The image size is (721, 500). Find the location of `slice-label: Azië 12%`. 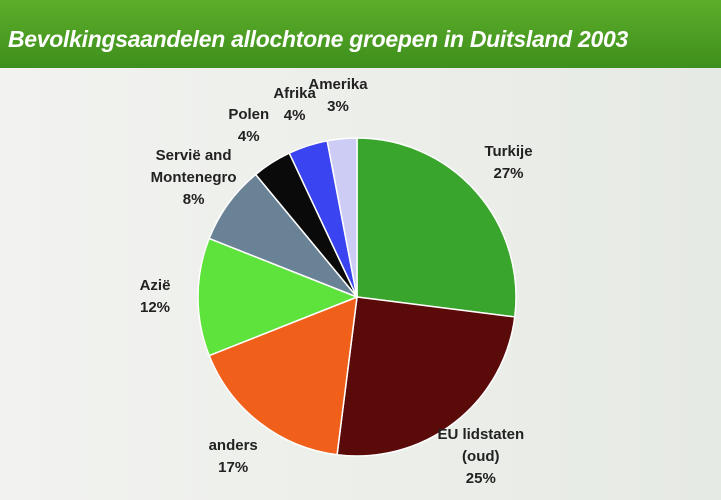

slice-label: Azië 12% is located at coordinates (155, 297).